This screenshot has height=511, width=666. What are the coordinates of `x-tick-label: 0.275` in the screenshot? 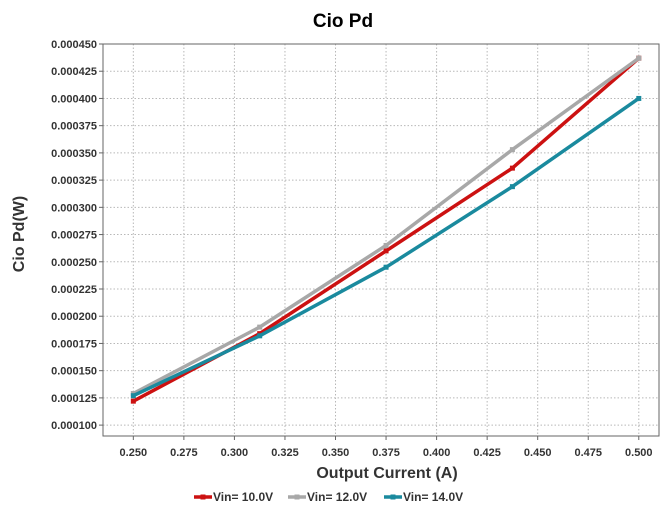 It's located at (184, 453).